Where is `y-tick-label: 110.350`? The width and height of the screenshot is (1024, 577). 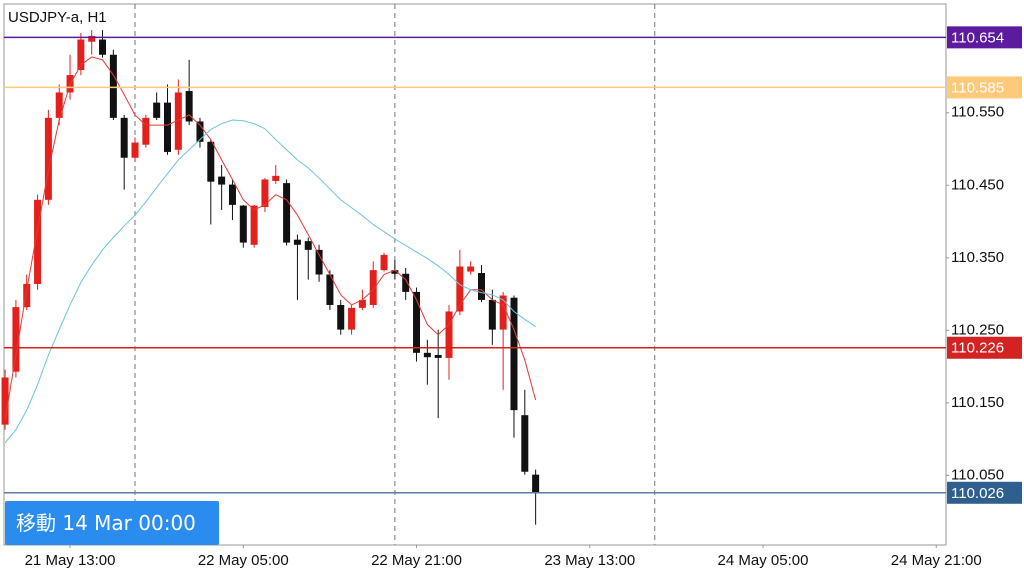
y-tick-label: 110.350 is located at coordinates (977, 257).